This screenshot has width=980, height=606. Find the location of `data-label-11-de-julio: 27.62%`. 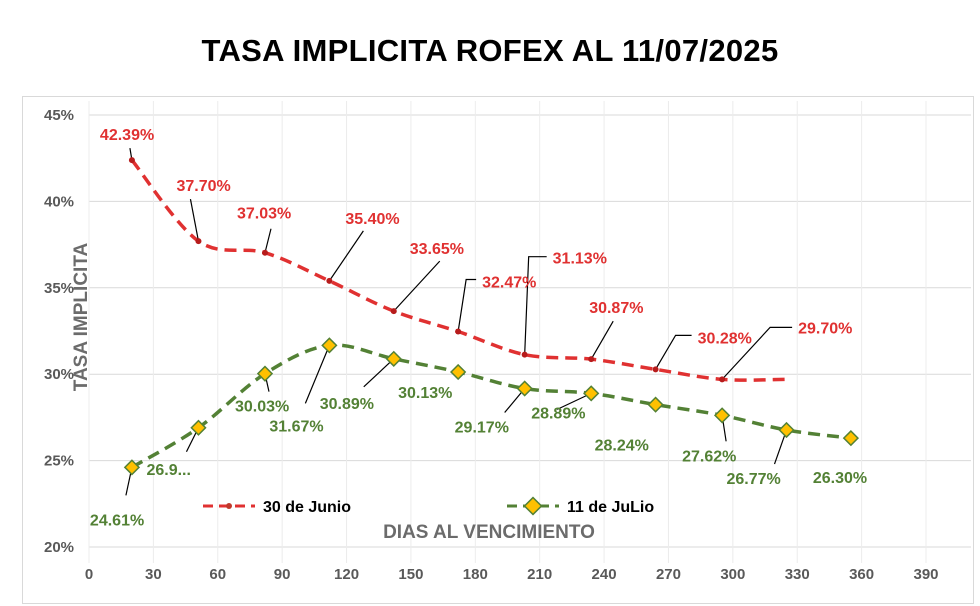

data-label-11-de-julio: 27.62% is located at coordinates (709, 456).